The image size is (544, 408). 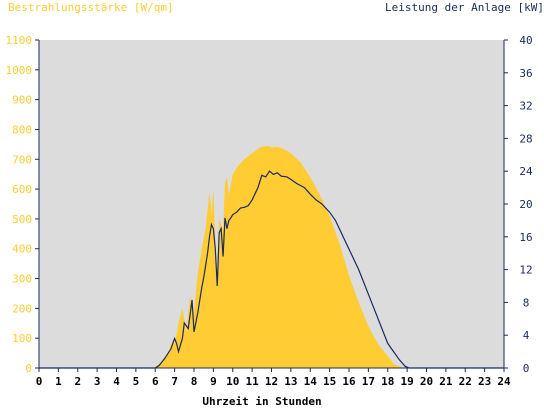 I want to click on x-axis-title: Uhrzeit in Stunden, so click(x=261, y=401).